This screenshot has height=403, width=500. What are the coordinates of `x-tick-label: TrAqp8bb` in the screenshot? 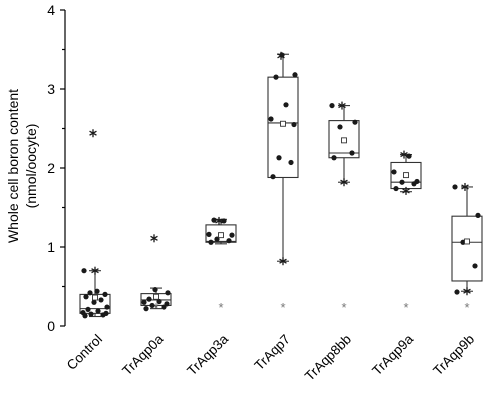 It's located at (328, 358).